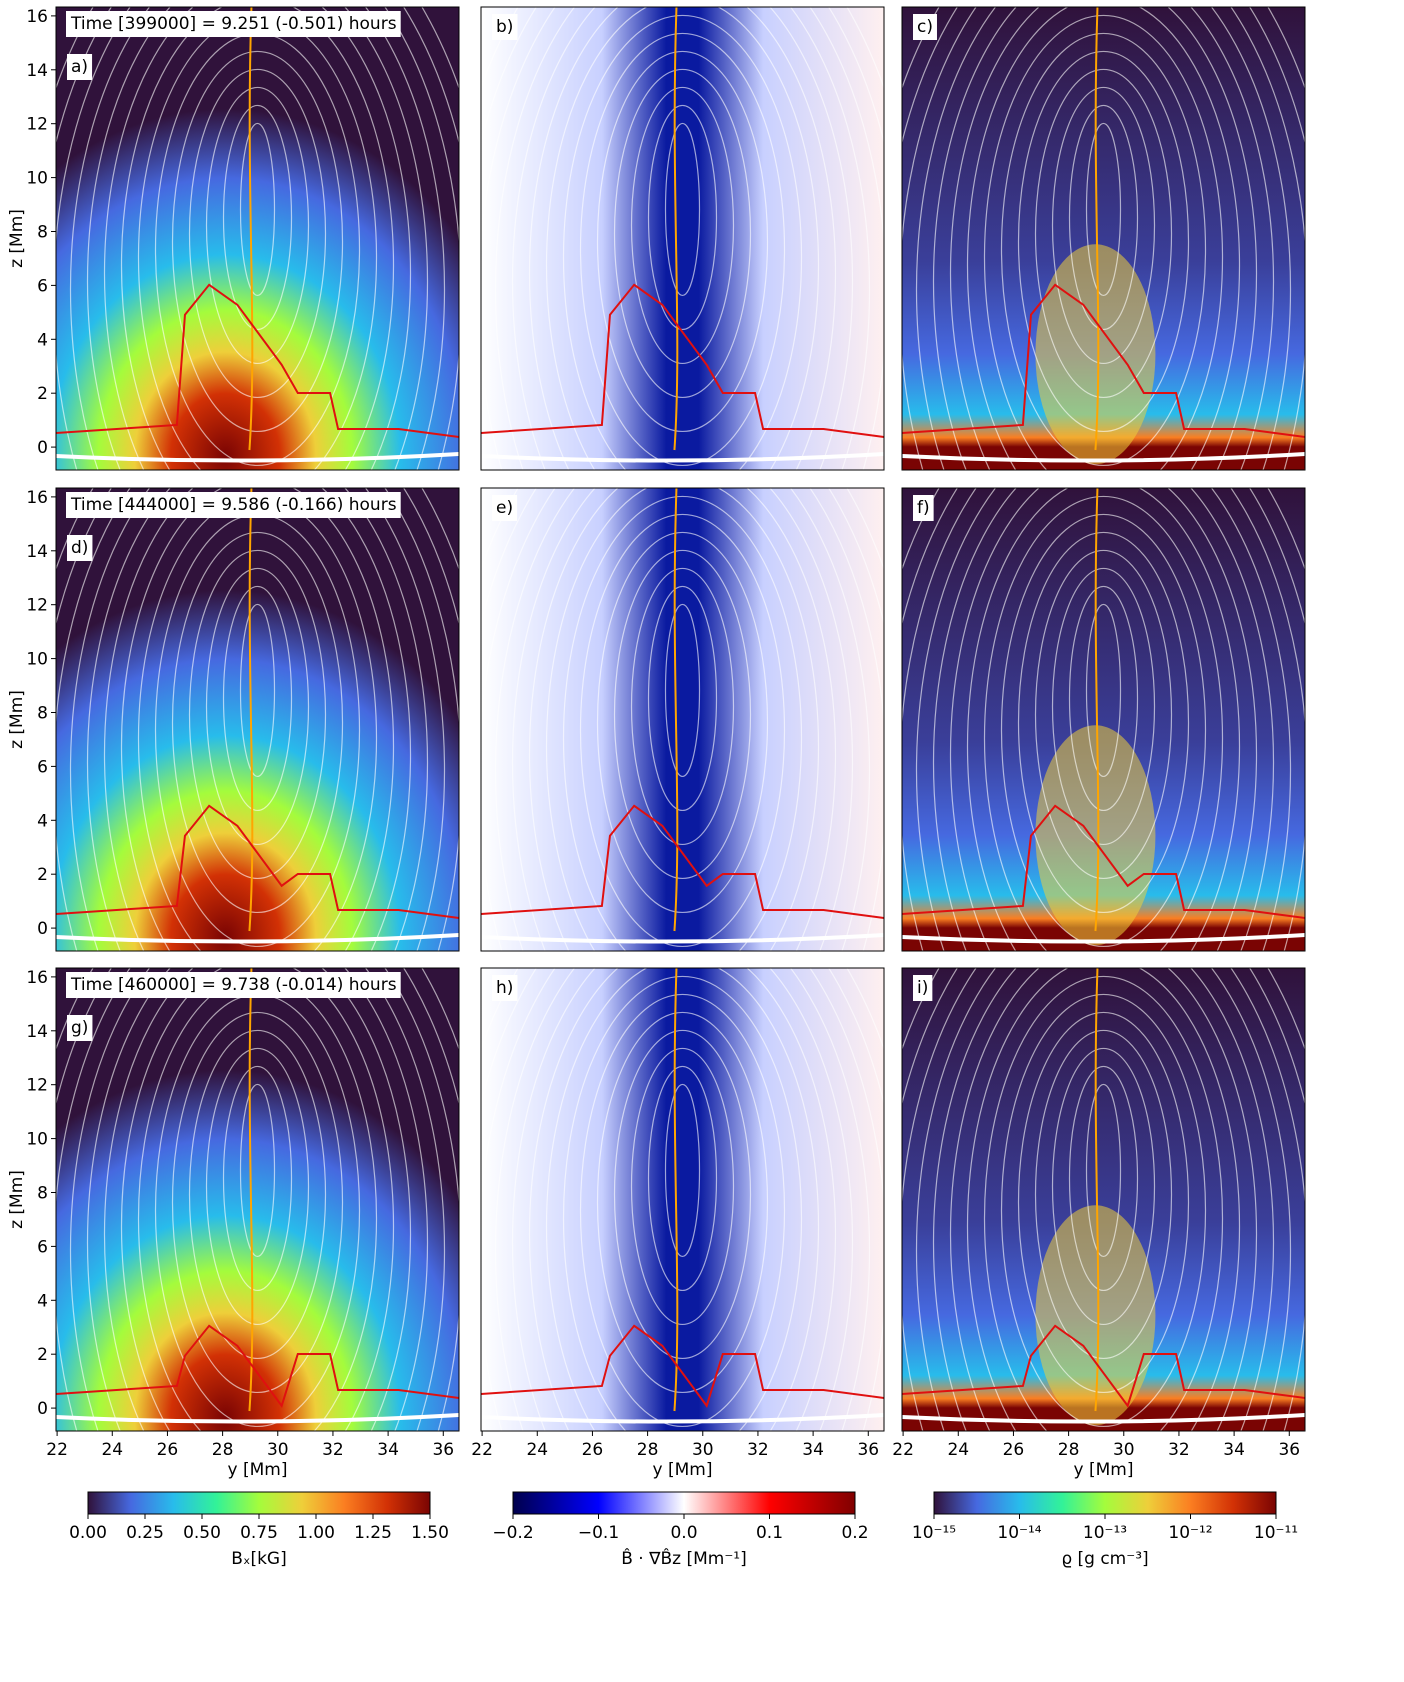 The image size is (1404, 1682). I want to click on blob, so click(1095, 835).